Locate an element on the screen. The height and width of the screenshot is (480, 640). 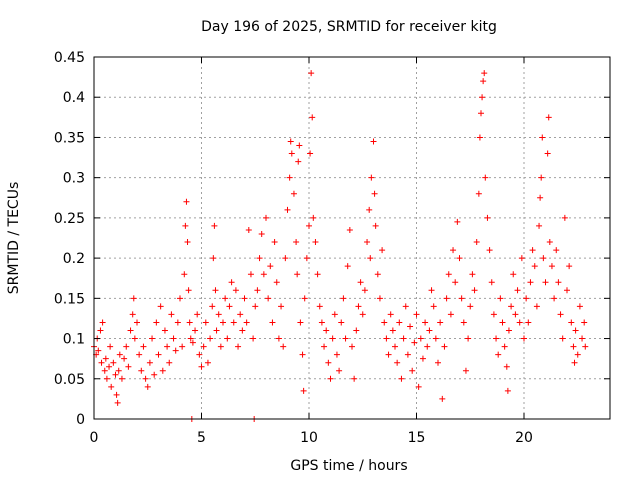
y-tick-label: 0 is located at coordinates (80, 420).